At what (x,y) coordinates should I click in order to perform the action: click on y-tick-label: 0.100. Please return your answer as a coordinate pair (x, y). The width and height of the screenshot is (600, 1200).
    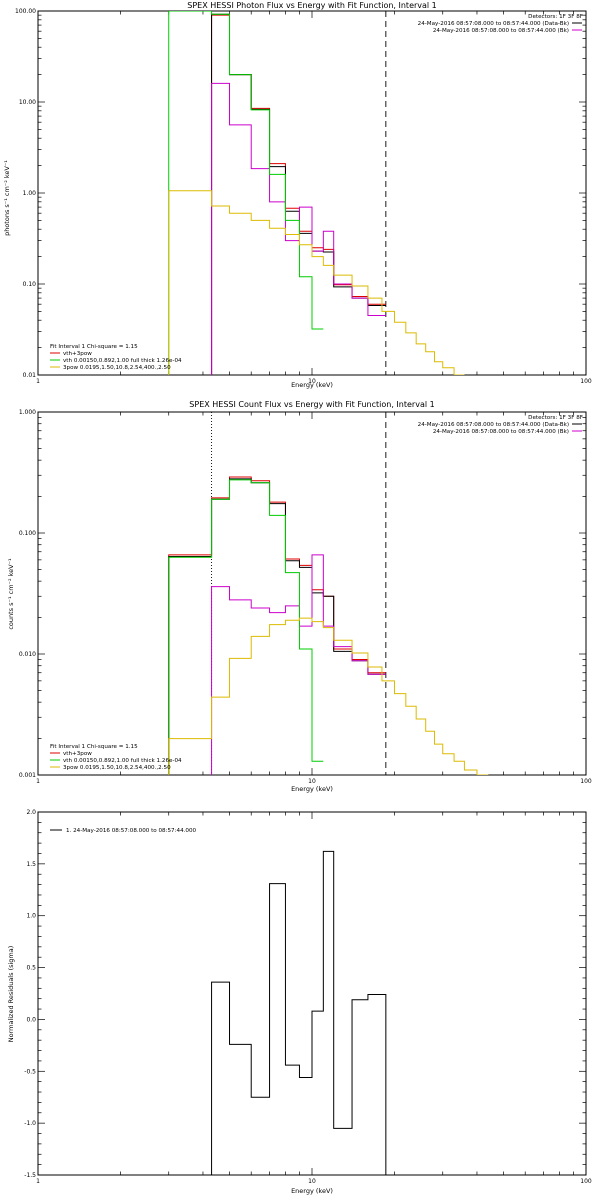
    Looking at the image, I should click on (27, 533).